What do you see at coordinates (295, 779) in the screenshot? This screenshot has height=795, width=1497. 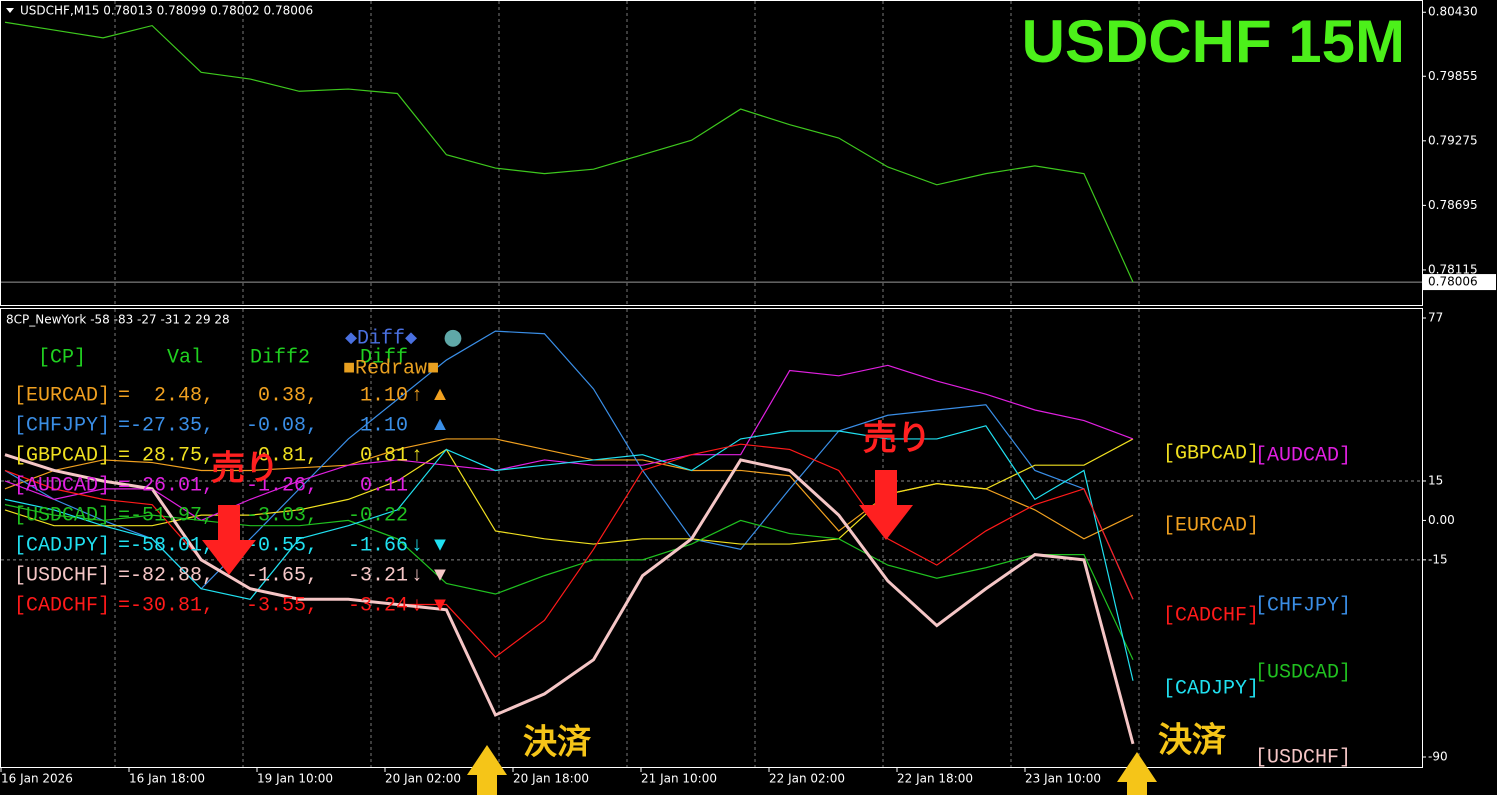 I see `x-tick-label: 19 Jan 10:00` at bounding box center [295, 779].